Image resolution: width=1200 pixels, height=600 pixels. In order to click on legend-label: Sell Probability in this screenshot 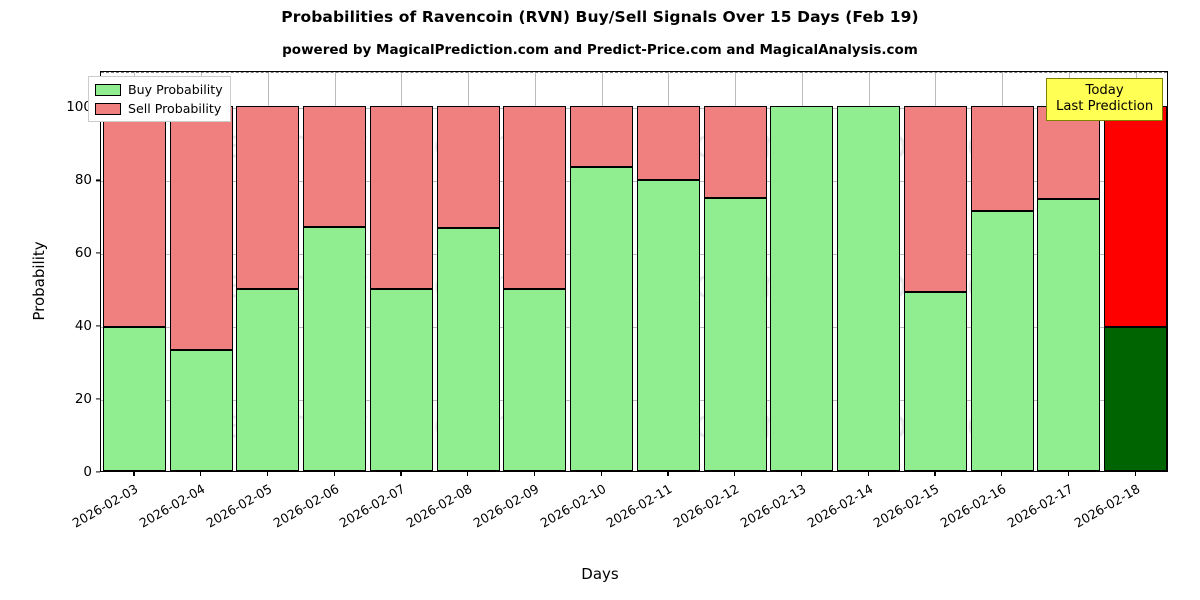, I will do `click(175, 108)`.